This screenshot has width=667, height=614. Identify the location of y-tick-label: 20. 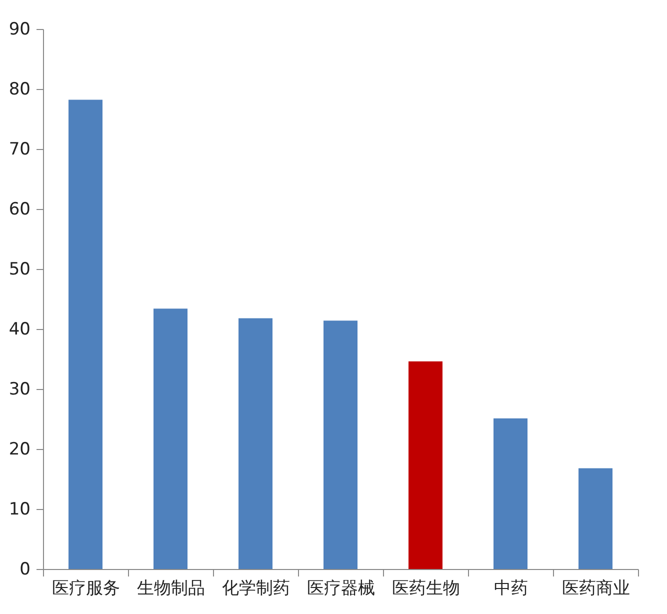
(19, 450).